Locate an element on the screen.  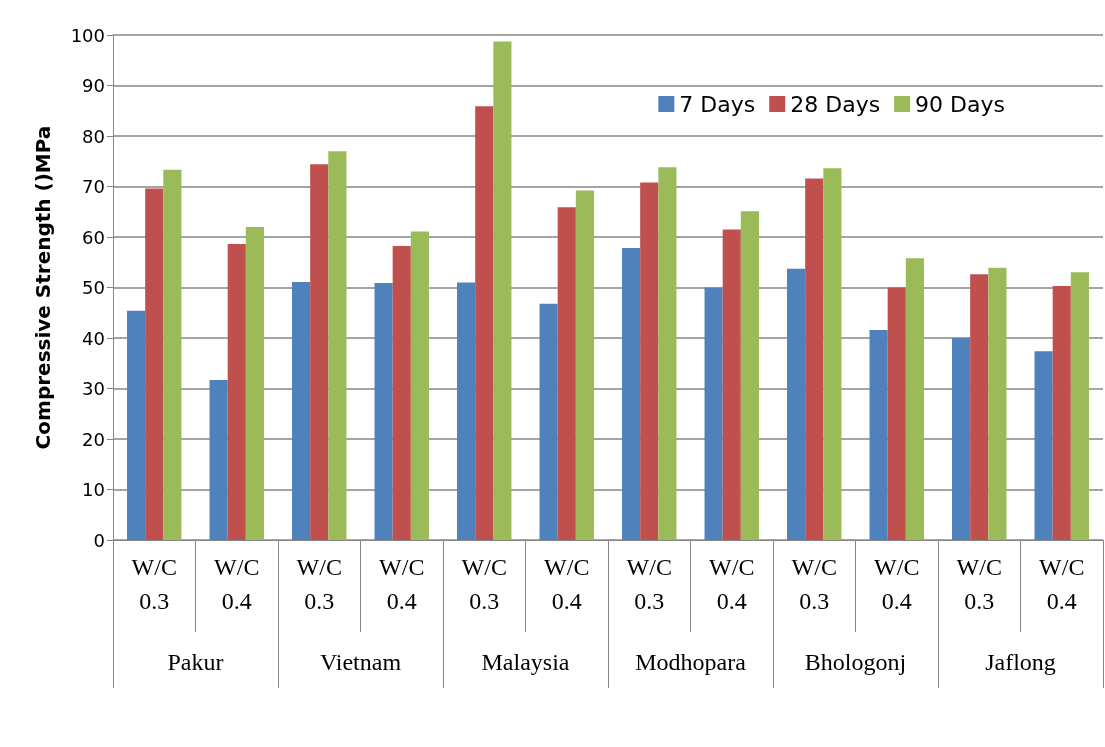
y-tick-label: 30 is located at coordinates (93, 388).